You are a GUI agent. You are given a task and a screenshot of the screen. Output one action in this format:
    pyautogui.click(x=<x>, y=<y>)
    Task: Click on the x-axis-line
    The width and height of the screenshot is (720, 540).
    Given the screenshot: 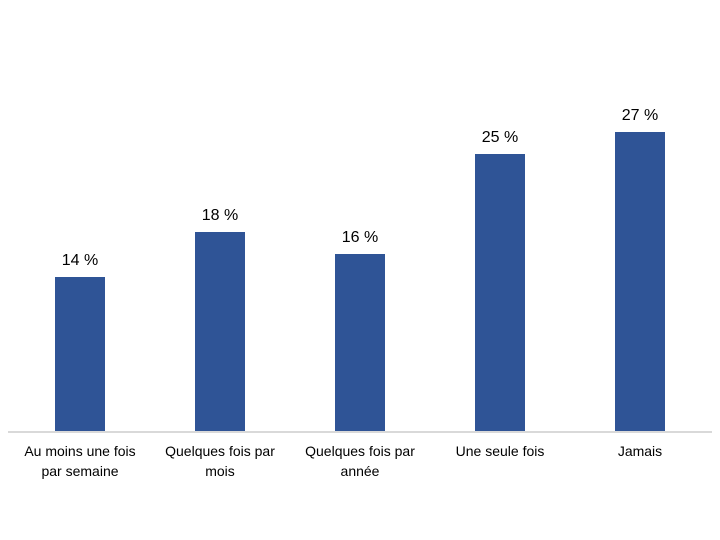 What is the action you would take?
    pyautogui.click(x=360, y=432)
    